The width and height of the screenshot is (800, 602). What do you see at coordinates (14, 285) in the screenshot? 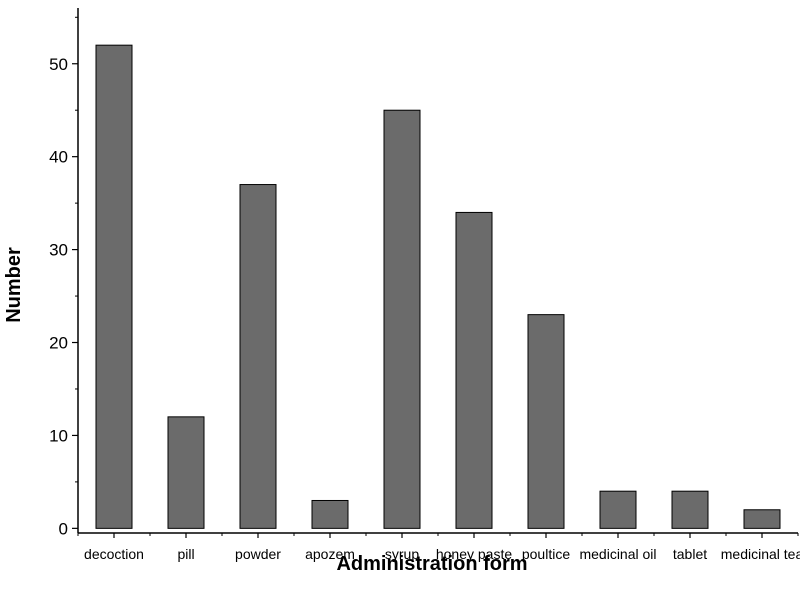
I see `y-axis-title: Number` at bounding box center [14, 285].